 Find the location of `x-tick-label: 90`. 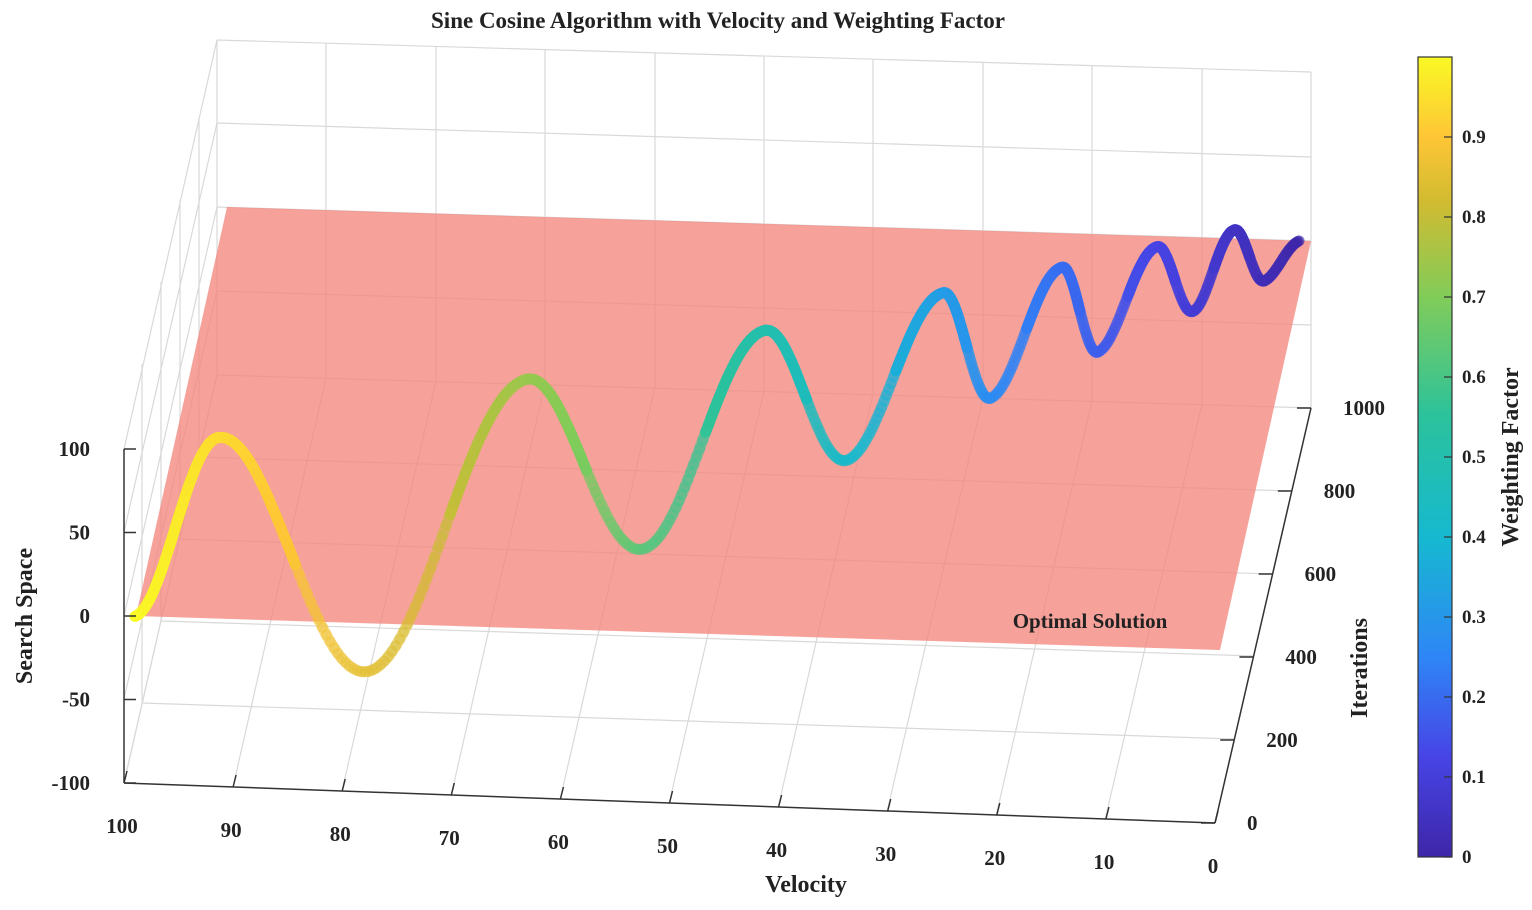

x-tick-label: 90 is located at coordinates (231, 830).